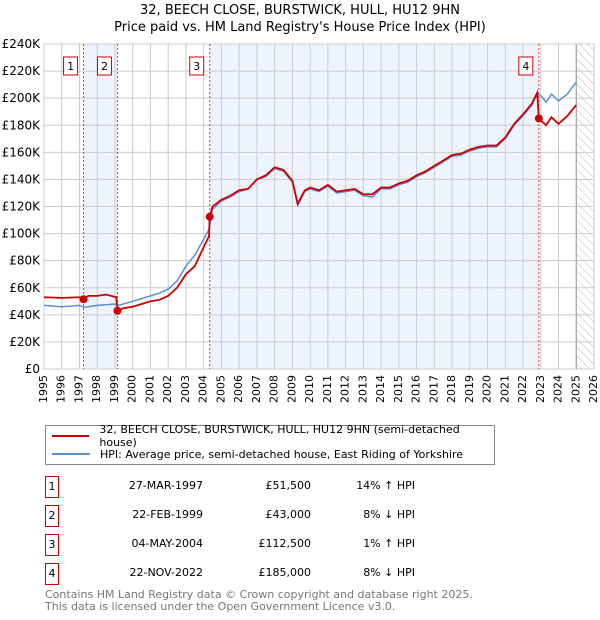 This screenshot has width=600, height=620. What do you see at coordinates (469, 389) in the screenshot?
I see `x-tick-label: 2019` at bounding box center [469, 389].